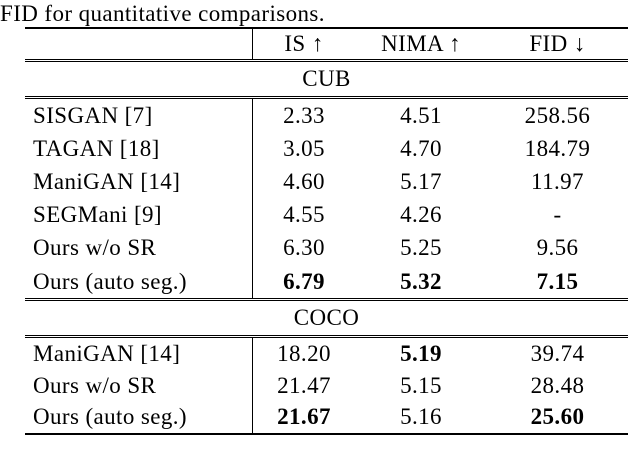  I want to click on value-cell: 18.20, so click(304, 353).